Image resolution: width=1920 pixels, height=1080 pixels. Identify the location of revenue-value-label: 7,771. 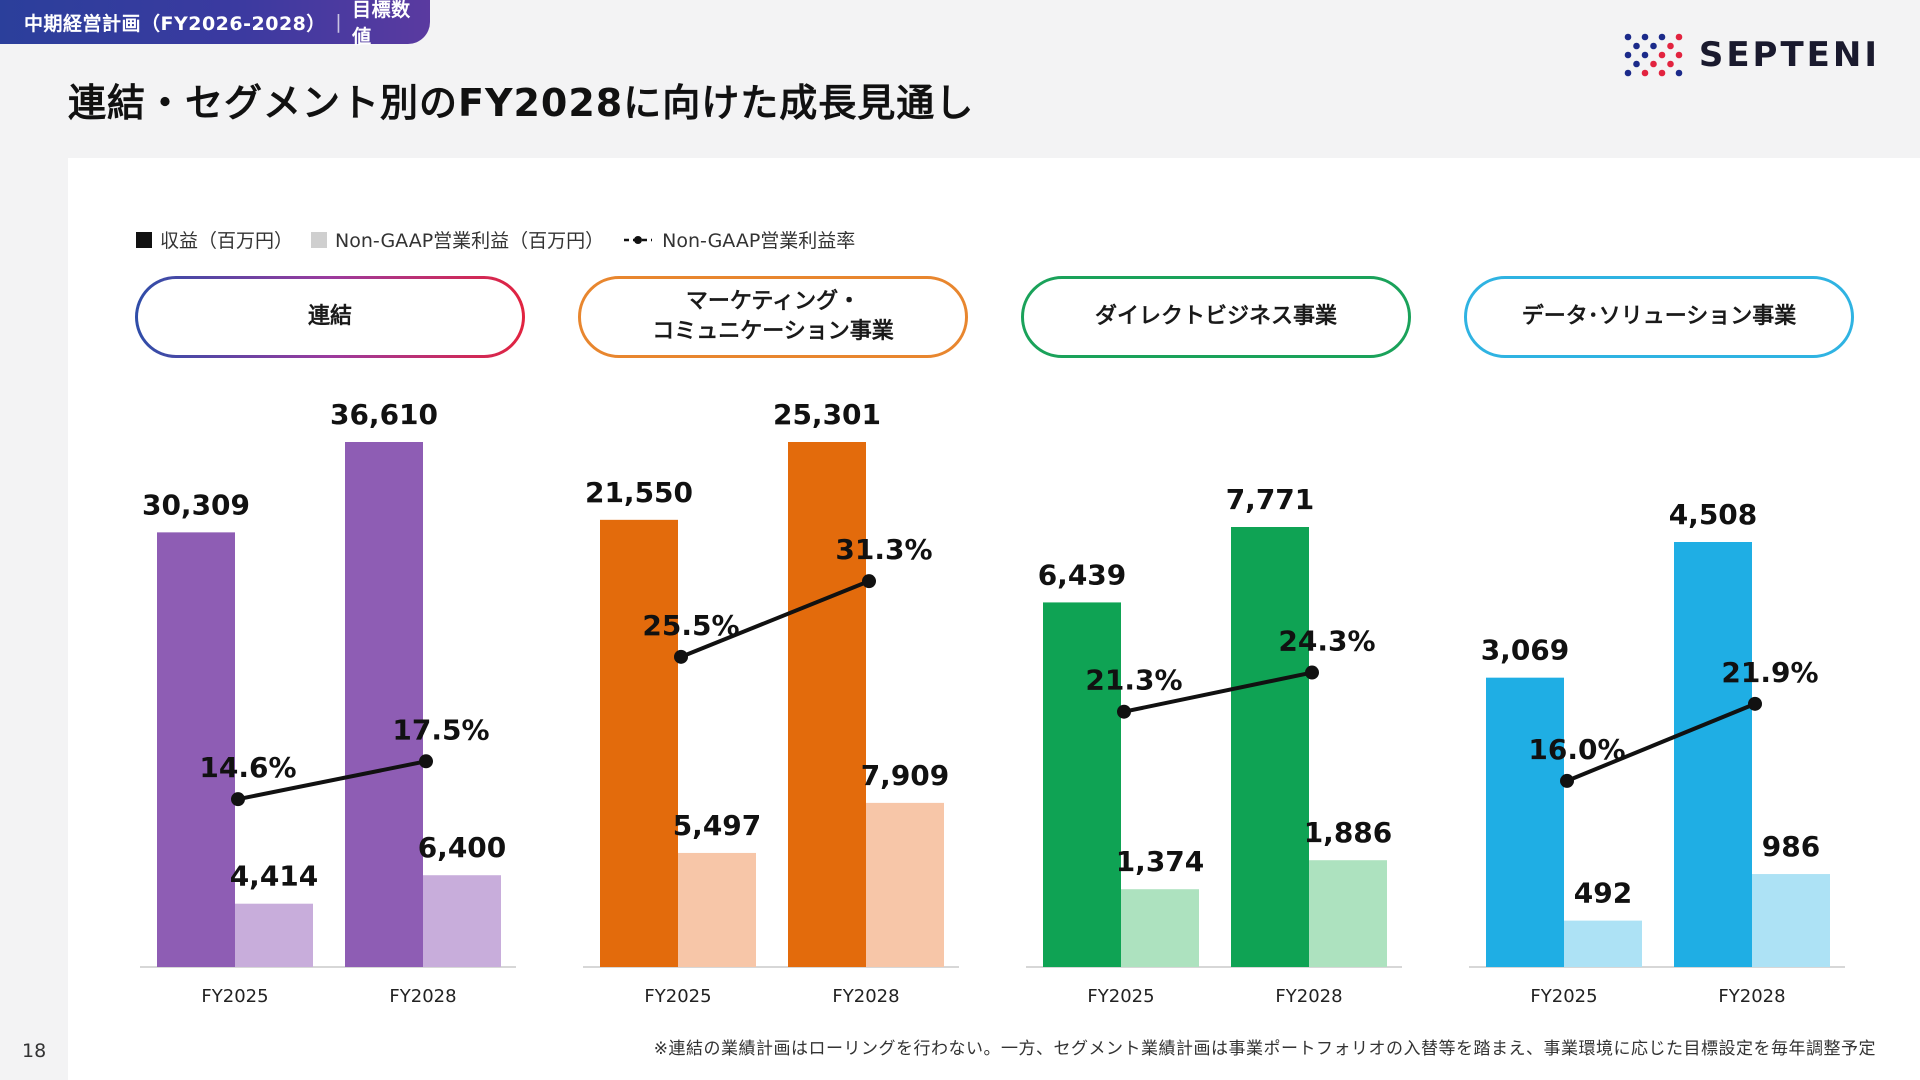
(1270, 499).